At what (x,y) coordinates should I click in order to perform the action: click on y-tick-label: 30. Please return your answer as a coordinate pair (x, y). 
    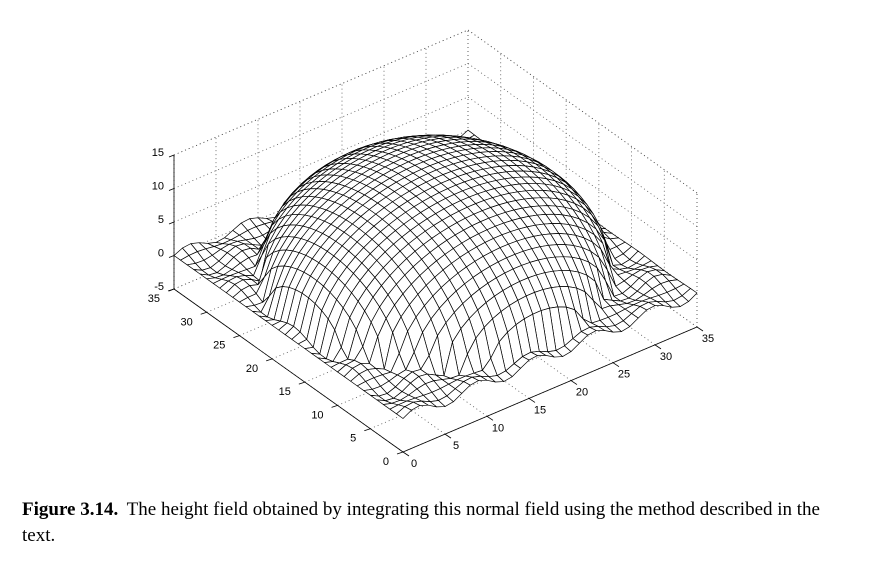
    Looking at the image, I should click on (186, 322).